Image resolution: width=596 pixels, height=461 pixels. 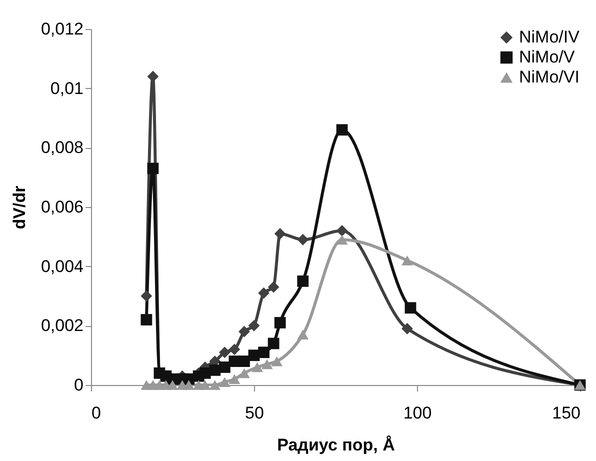 I want to click on y-tick-label: 0,008, so click(x=62, y=148).